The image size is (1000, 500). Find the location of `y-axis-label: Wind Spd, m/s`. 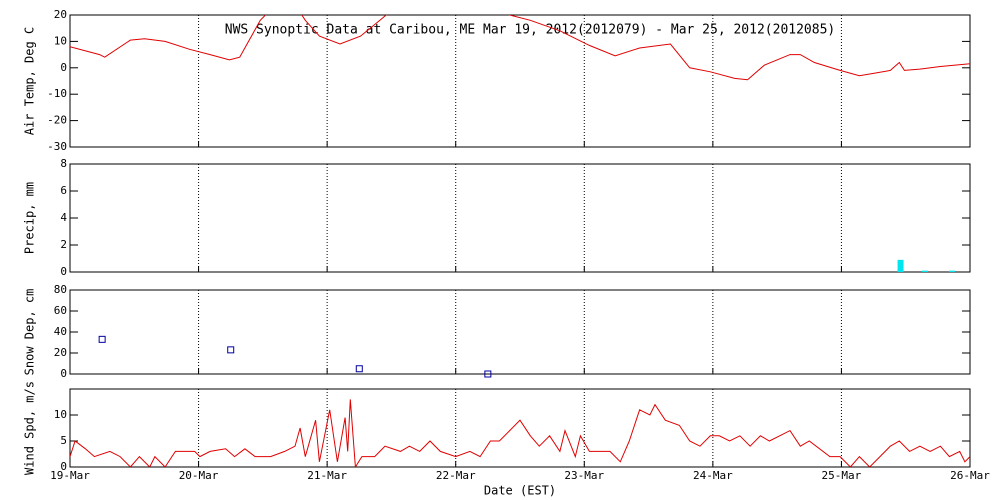

y-axis-label: Wind Spd, m/s is located at coordinates (30, 428).